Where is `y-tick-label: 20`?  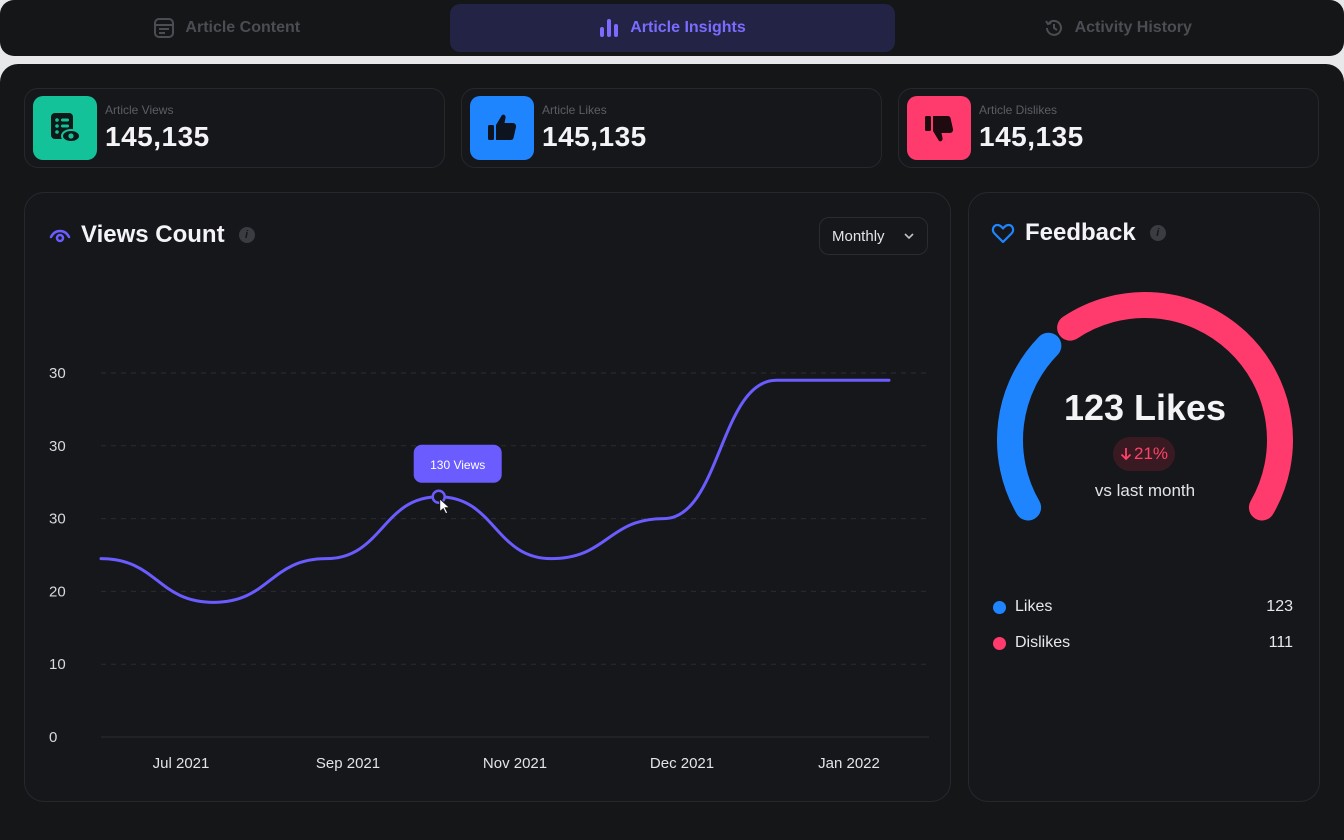 y-tick-label: 20 is located at coordinates (57, 591).